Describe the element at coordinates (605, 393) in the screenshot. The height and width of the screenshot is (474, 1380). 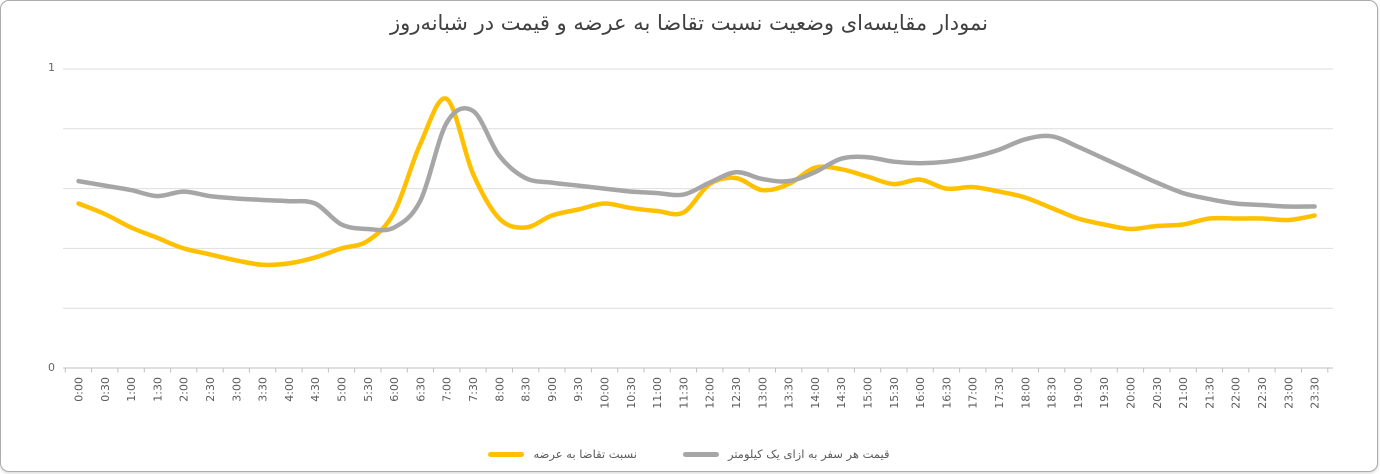
I see `x-axis-label: 10:00` at that location.